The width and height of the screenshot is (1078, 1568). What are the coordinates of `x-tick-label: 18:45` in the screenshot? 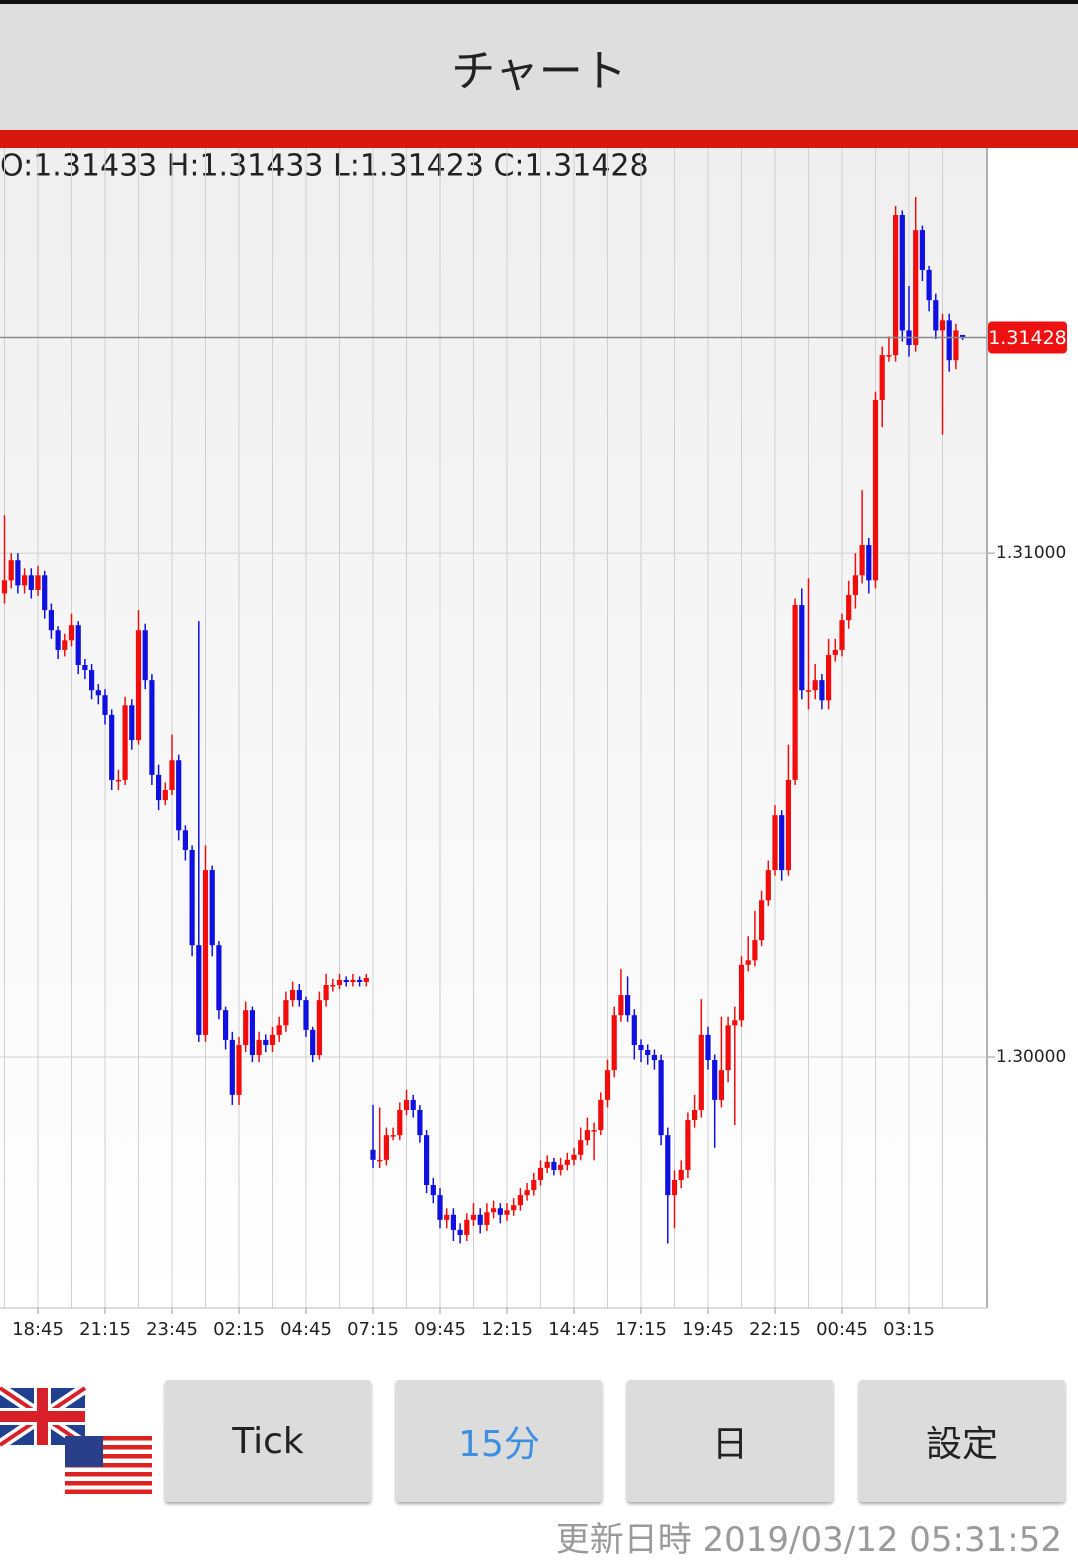 It's located at (38, 1329).